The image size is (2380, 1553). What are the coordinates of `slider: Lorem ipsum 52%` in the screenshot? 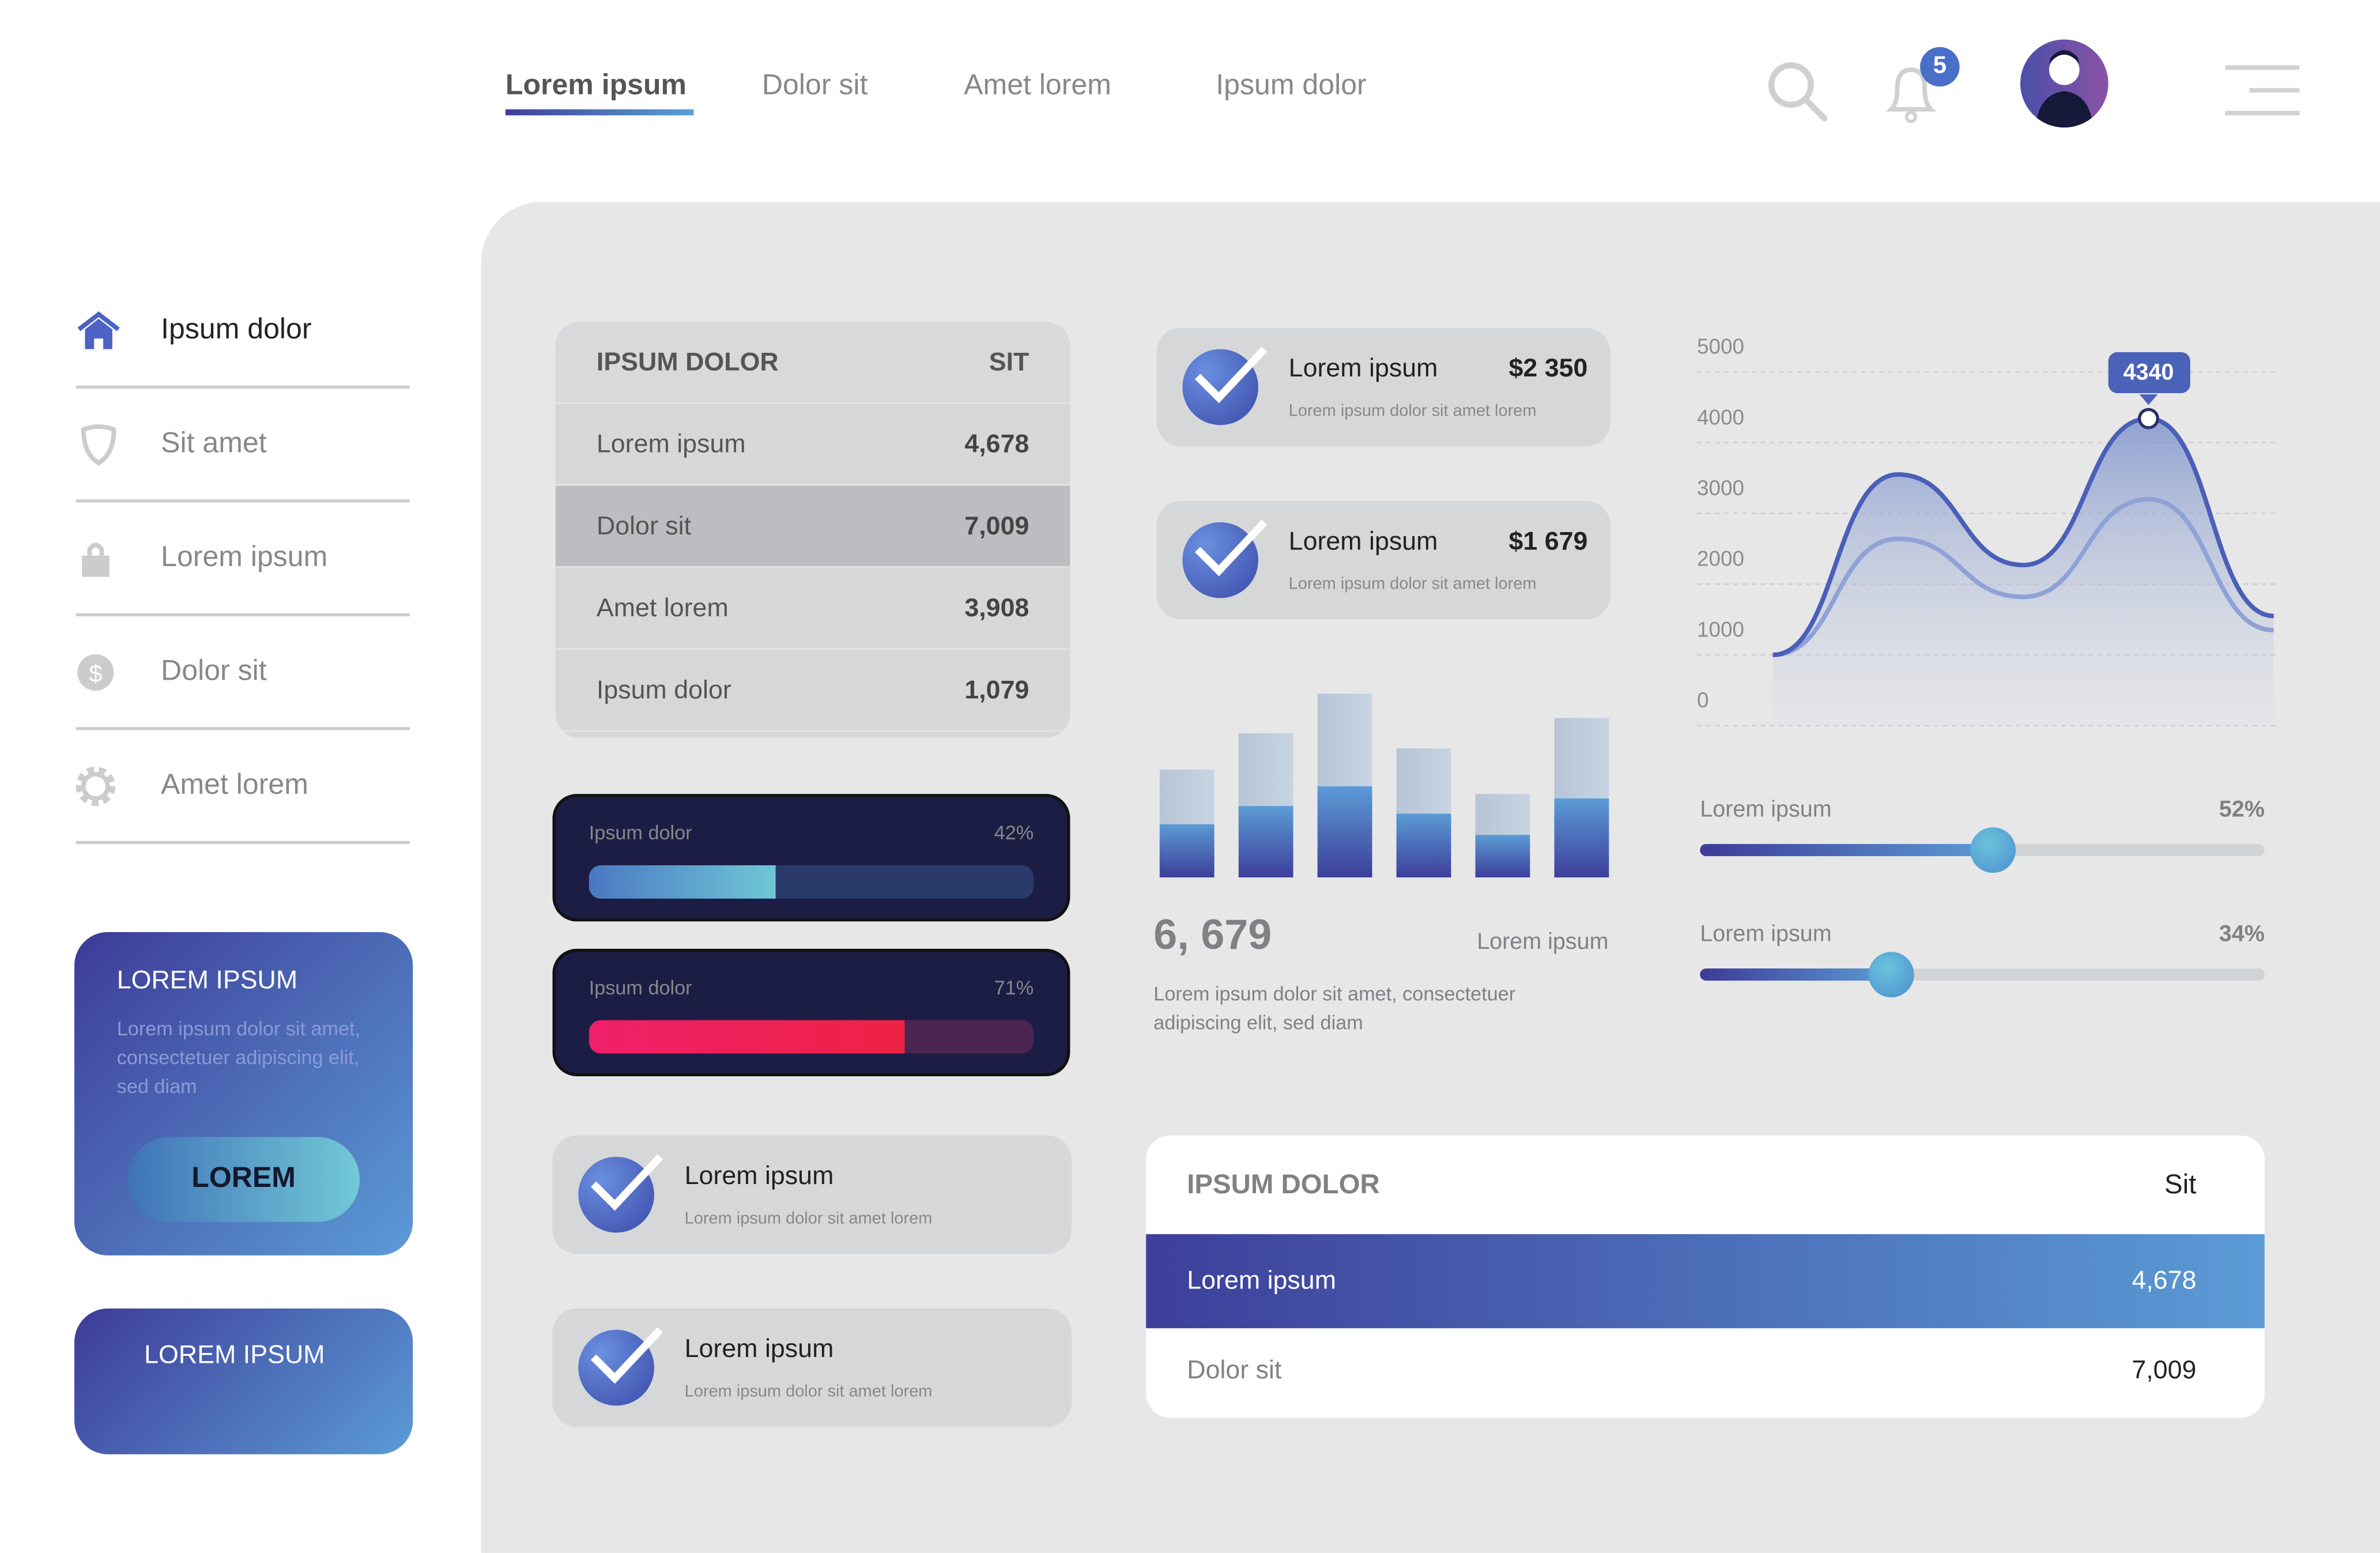 It's located at (1982, 835).